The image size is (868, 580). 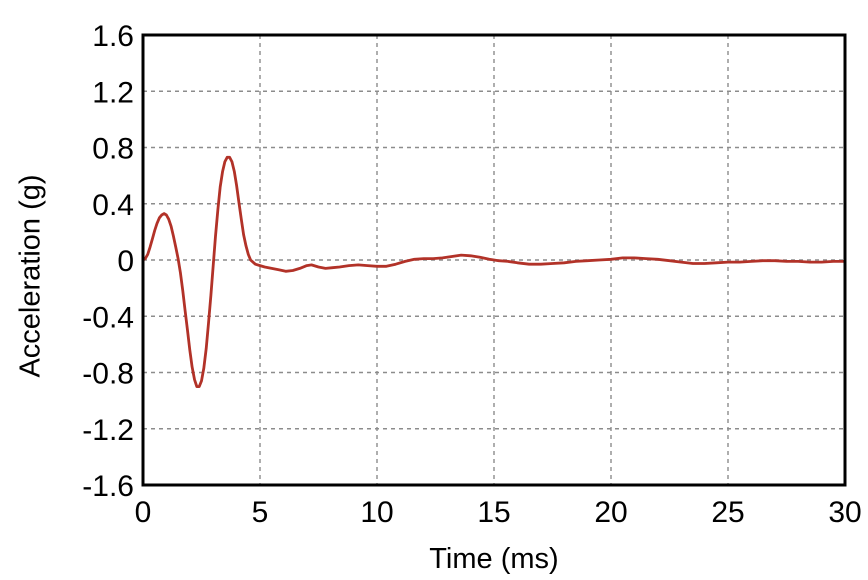 I want to click on y-tick-label: 0.8, so click(x=113, y=149).